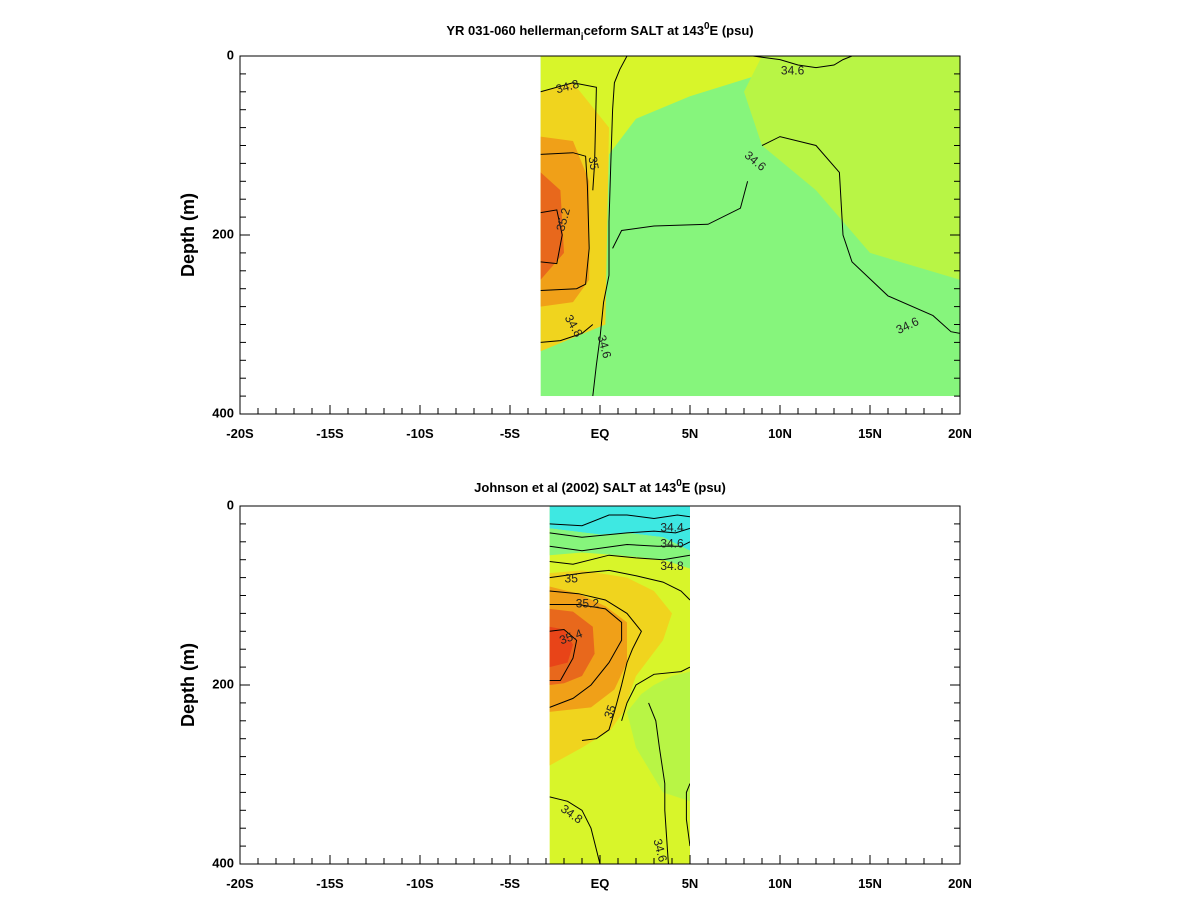  I want to click on chart-title: Johnson et al (2002) SALT at 1430E (psu), so click(600, 486).